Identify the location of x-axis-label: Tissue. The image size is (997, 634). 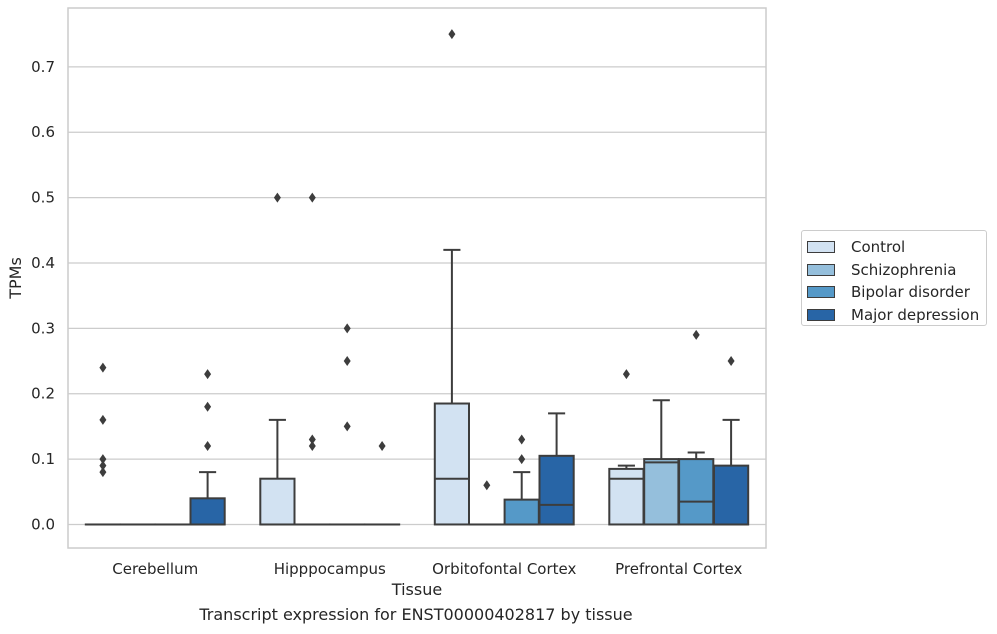
(416, 589).